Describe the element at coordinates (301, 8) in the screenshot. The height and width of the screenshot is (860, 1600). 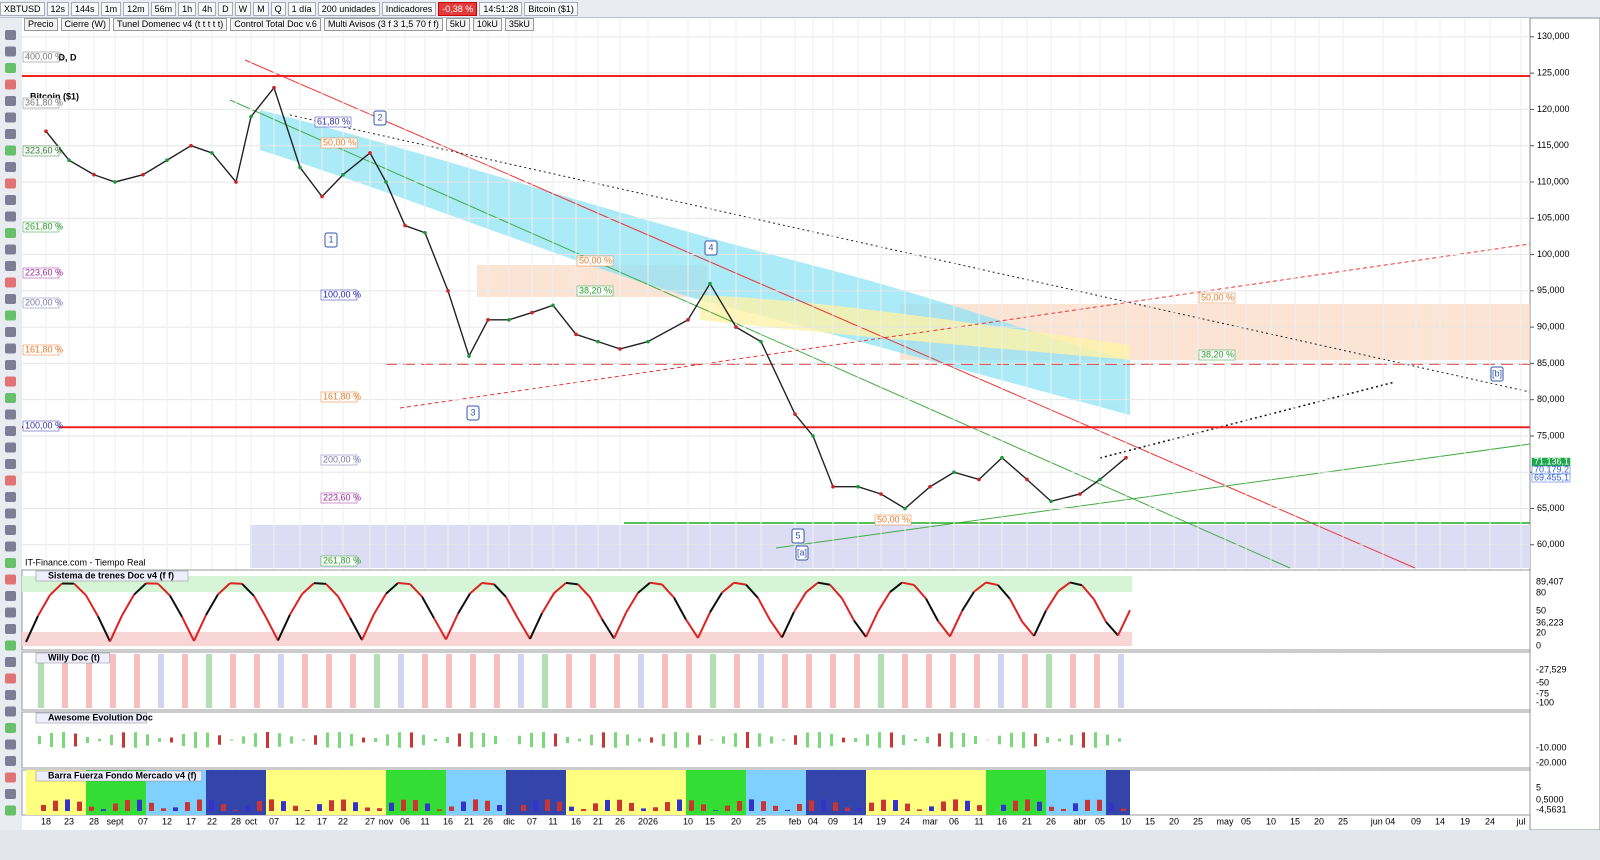
I see `period-button: 1 día` at that location.